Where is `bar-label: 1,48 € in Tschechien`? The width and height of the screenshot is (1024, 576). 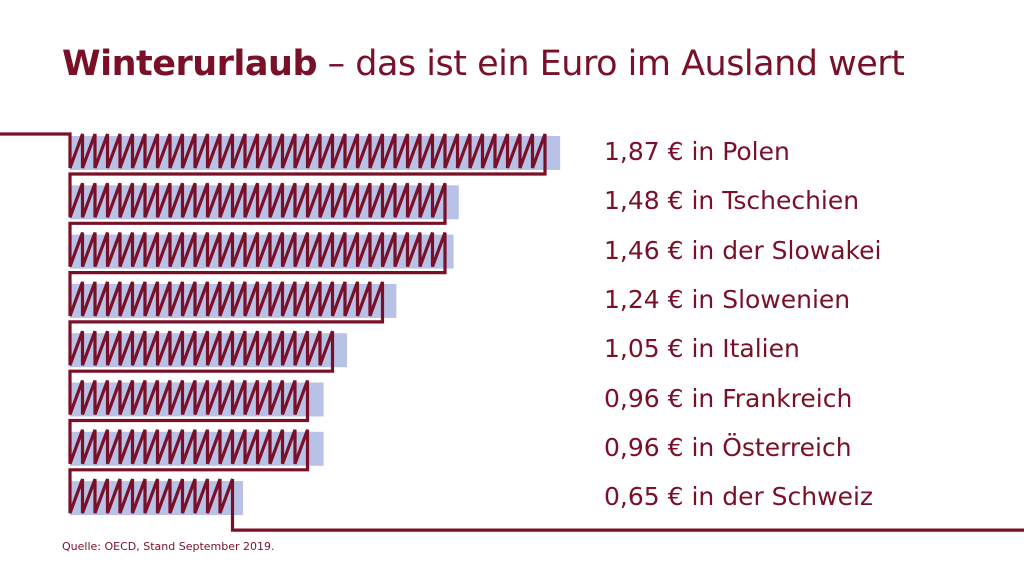
bar-label: 1,48 € in Tschechien is located at coordinates (732, 201).